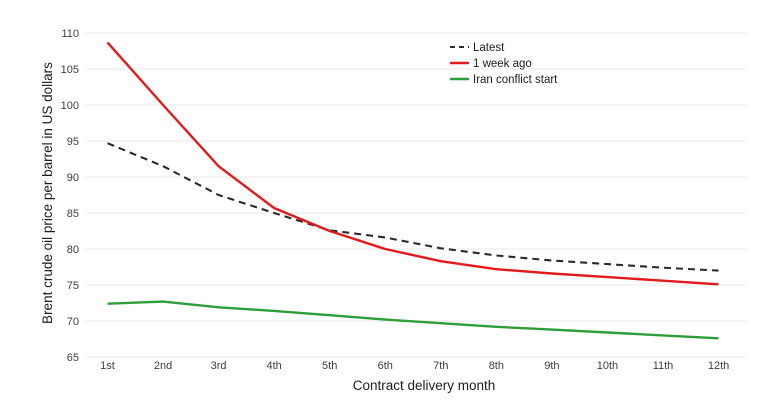 This screenshot has width=780, height=410. Describe the element at coordinates (163, 366) in the screenshot. I see `x-tick-label: 2nd` at that location.